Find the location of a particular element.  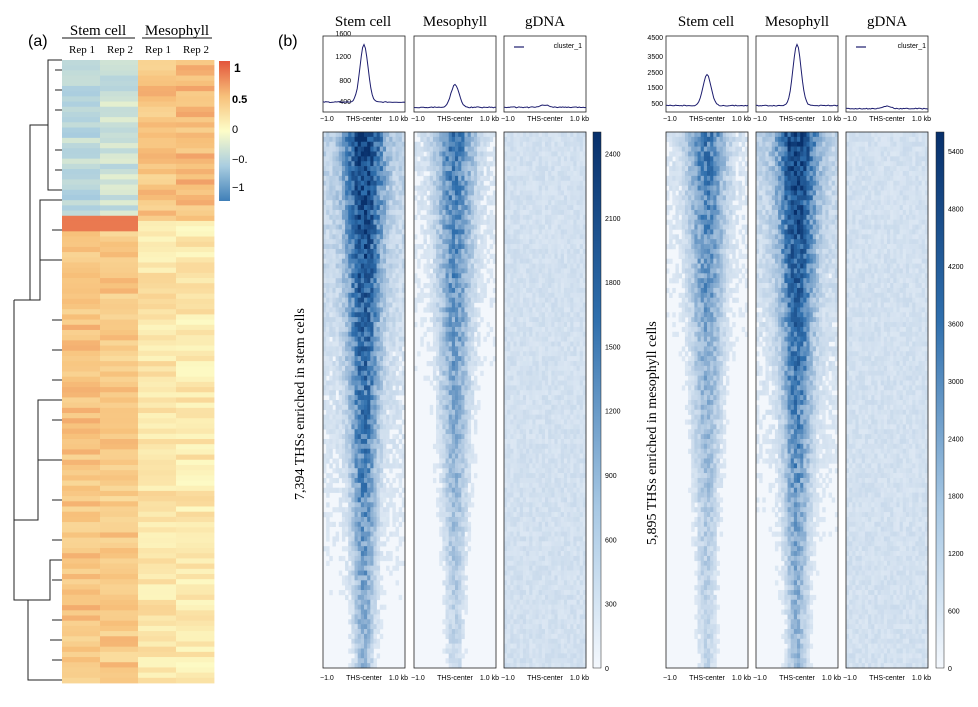

profile-legend: cluster_1 is located at coordinates (568, 46).